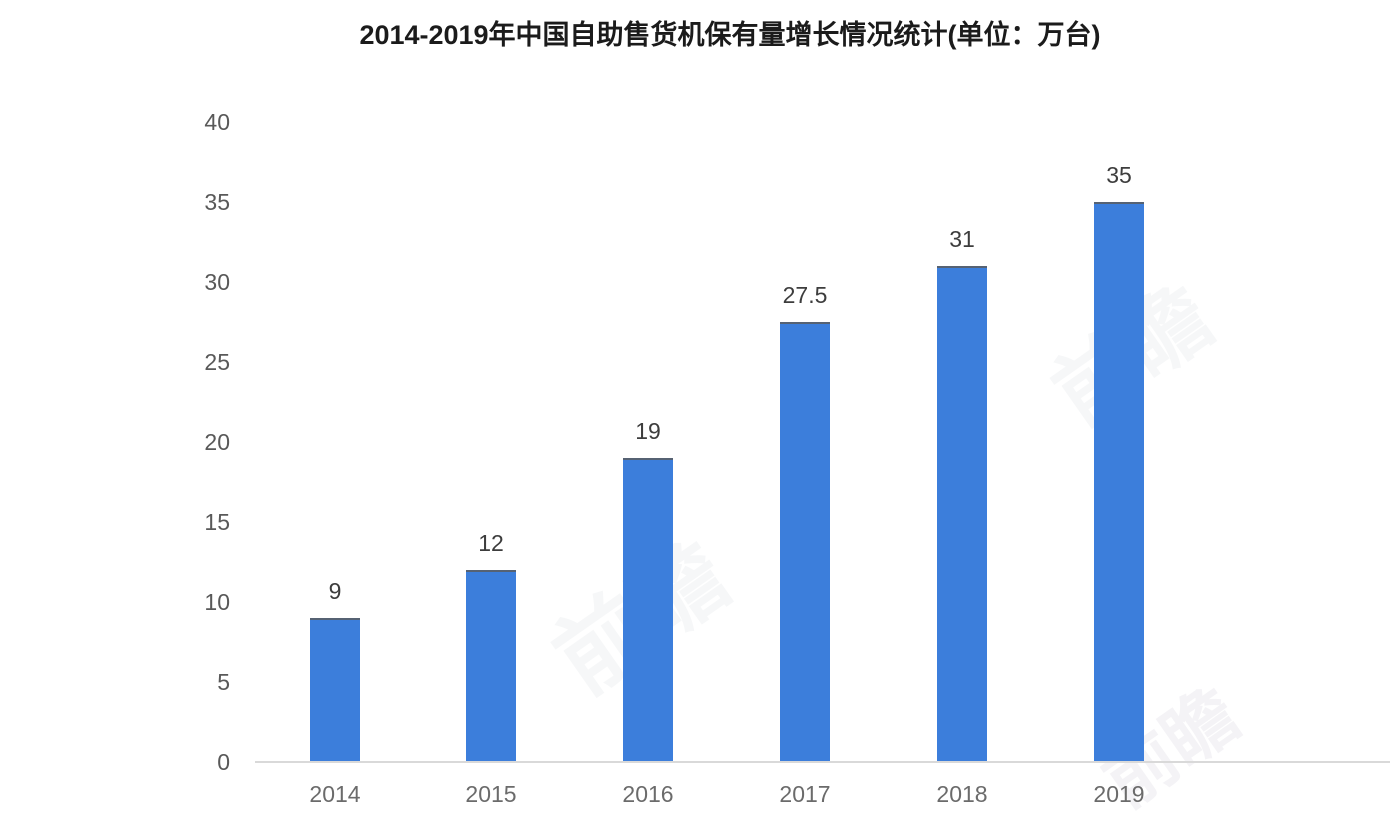 The image size is (1400, 836). What do you see at coordinates (491, 794) in the screenshot?
I see `x-axis-tick-label: 2015` at bounding box center [491, 794].